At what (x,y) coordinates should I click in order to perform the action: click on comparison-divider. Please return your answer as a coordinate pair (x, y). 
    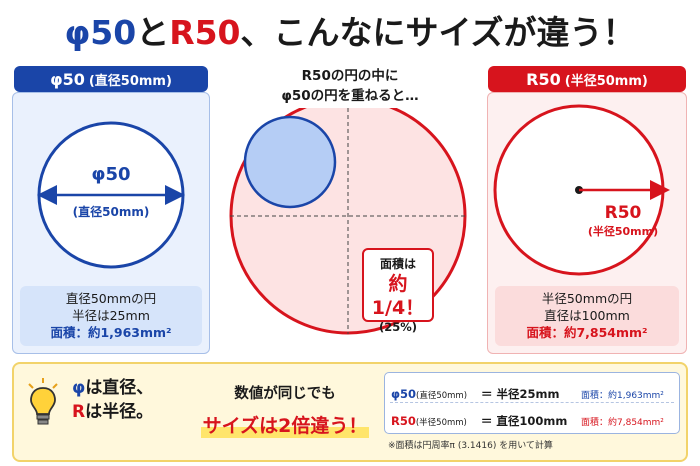
    Looking at the image, I should click on (532, 402).